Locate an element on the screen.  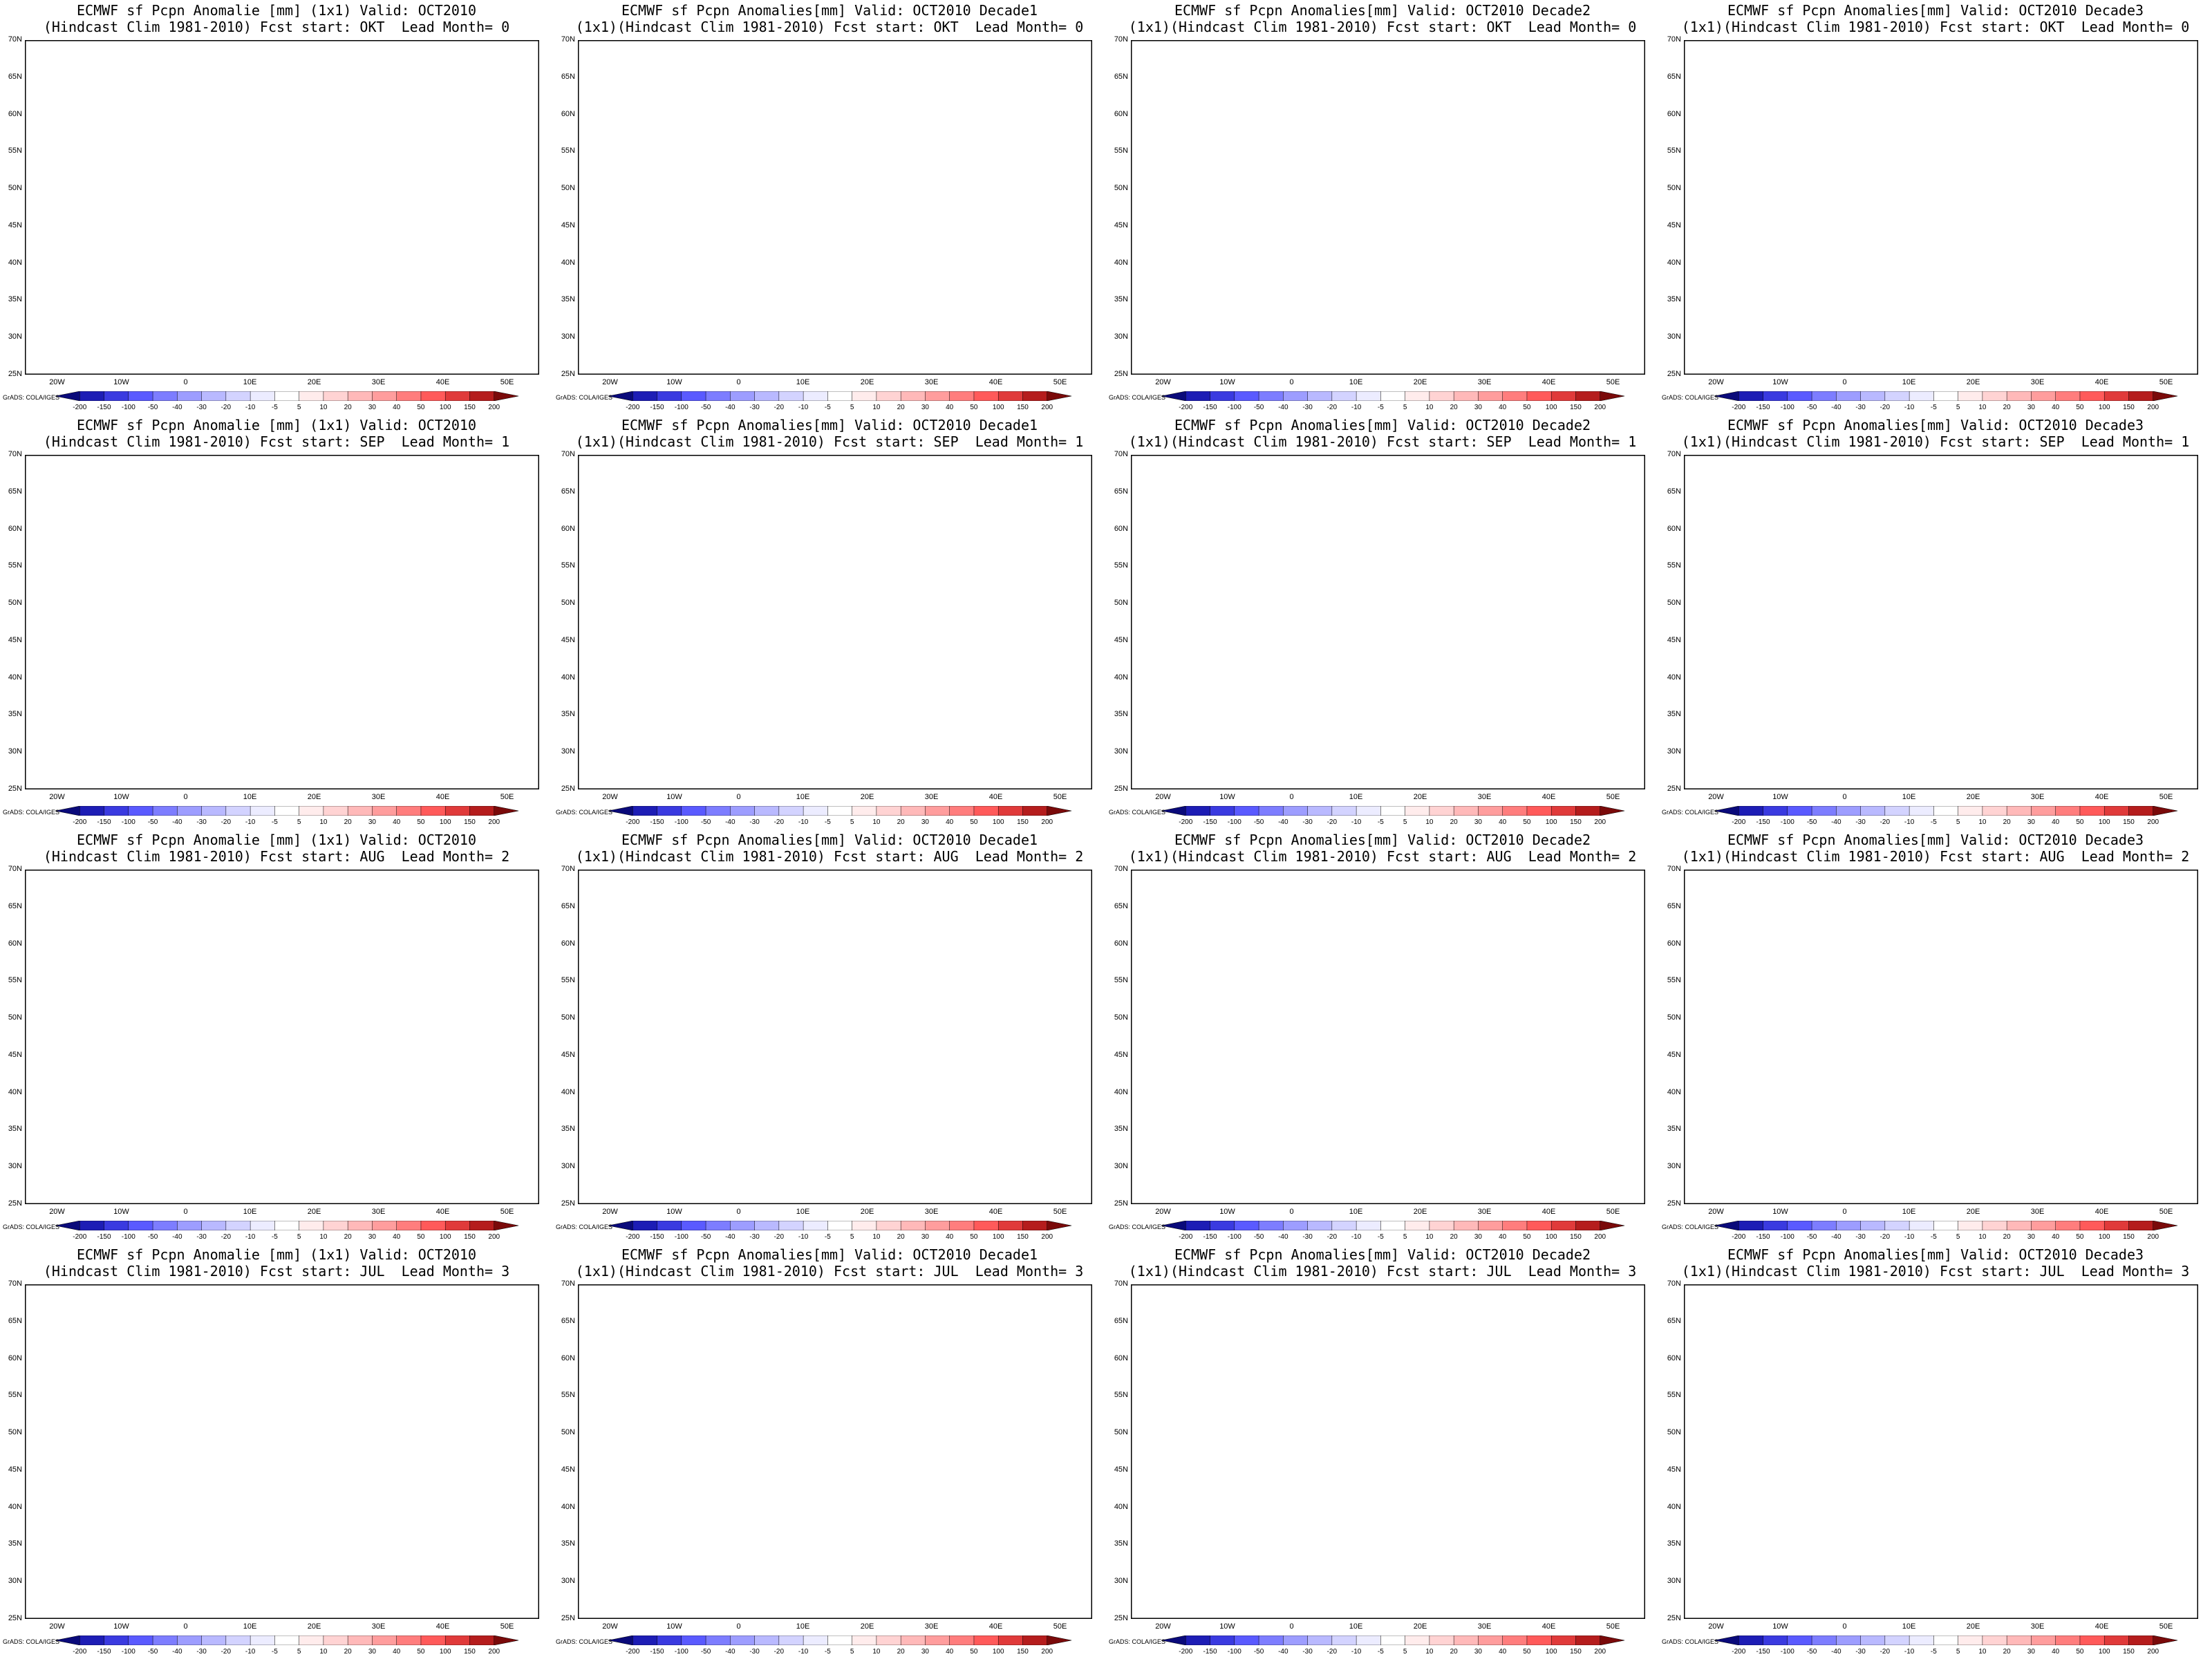
colorbar-tick-label: 150 is located at coordinates (470, 1237).